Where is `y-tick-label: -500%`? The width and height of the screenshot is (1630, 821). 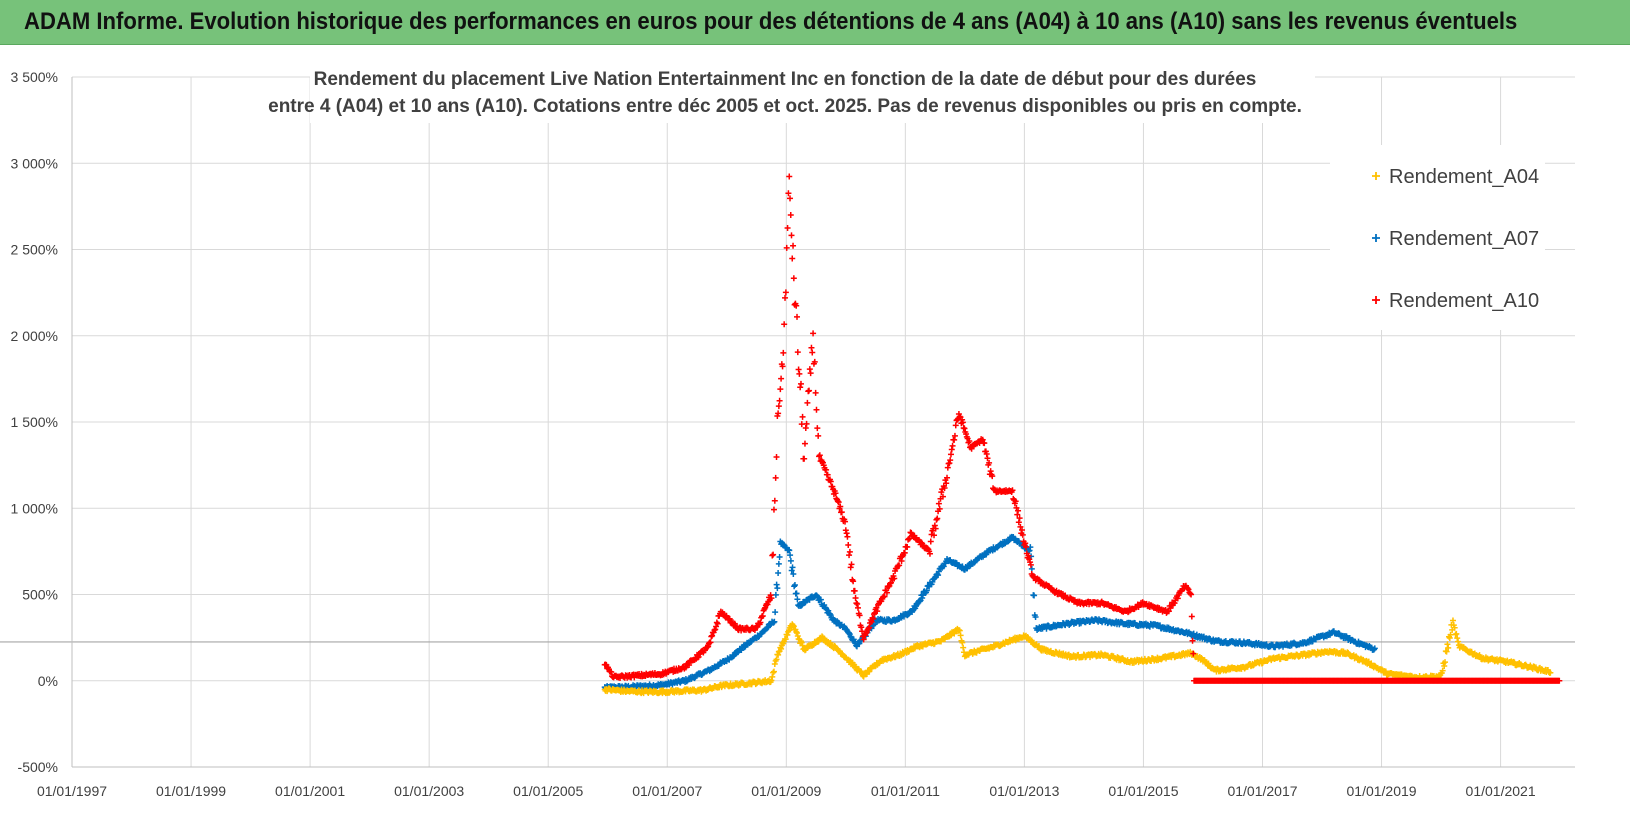 y-tick-label: -500% is located at coordinates (38, 767).